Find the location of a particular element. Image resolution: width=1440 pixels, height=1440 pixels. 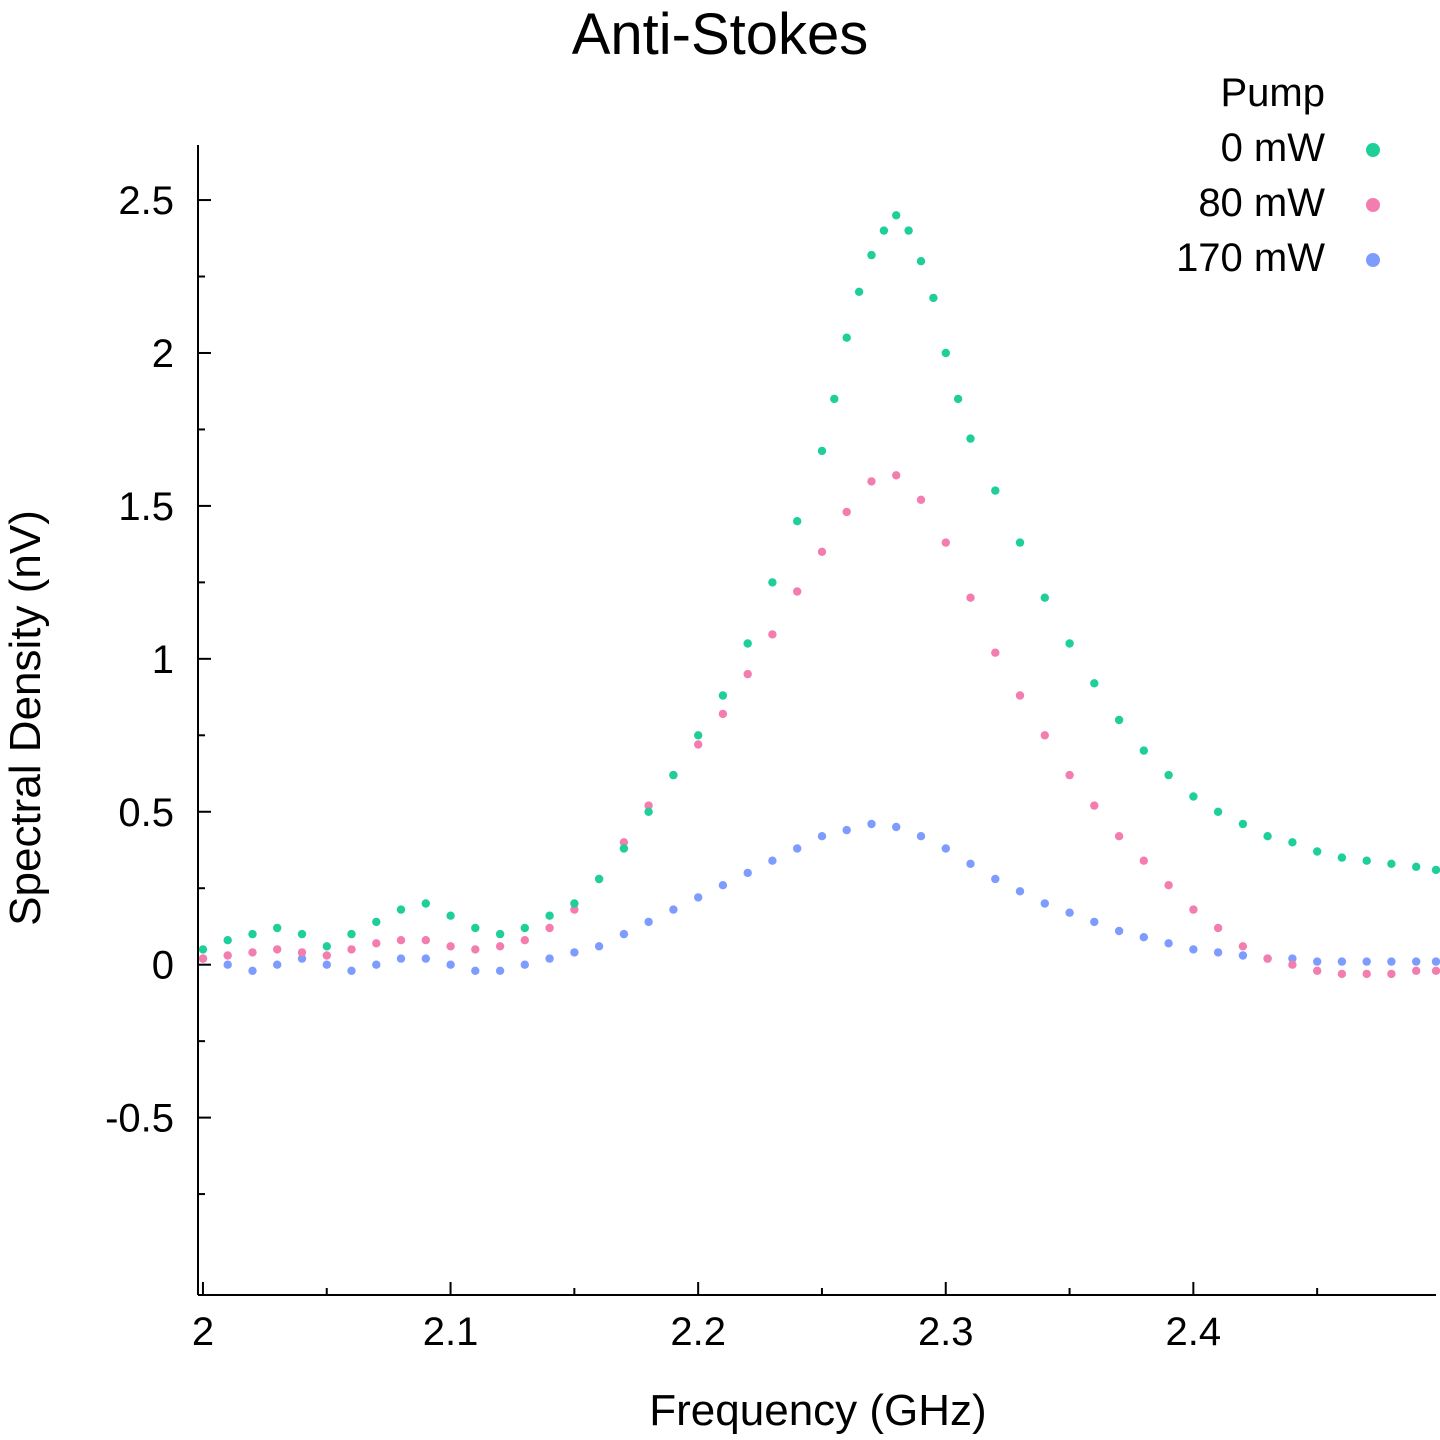

y-tick-label: 1.5 is located at coordinates (146, 507).